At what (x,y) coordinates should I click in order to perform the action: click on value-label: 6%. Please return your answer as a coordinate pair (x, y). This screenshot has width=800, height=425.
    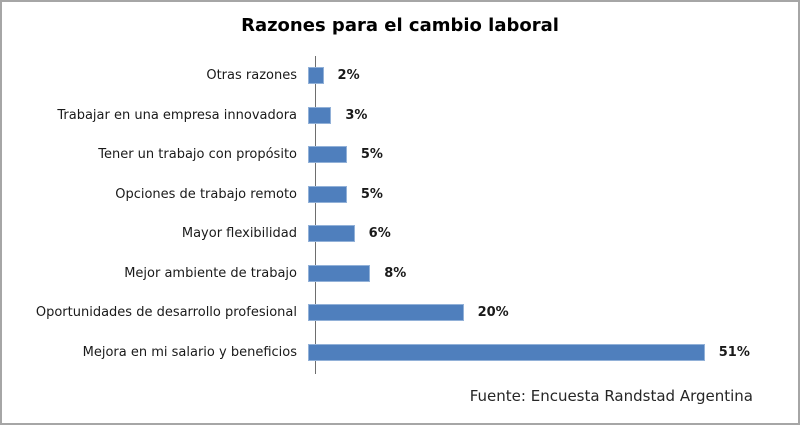
    Looking at the image, I should click on (379, 234).